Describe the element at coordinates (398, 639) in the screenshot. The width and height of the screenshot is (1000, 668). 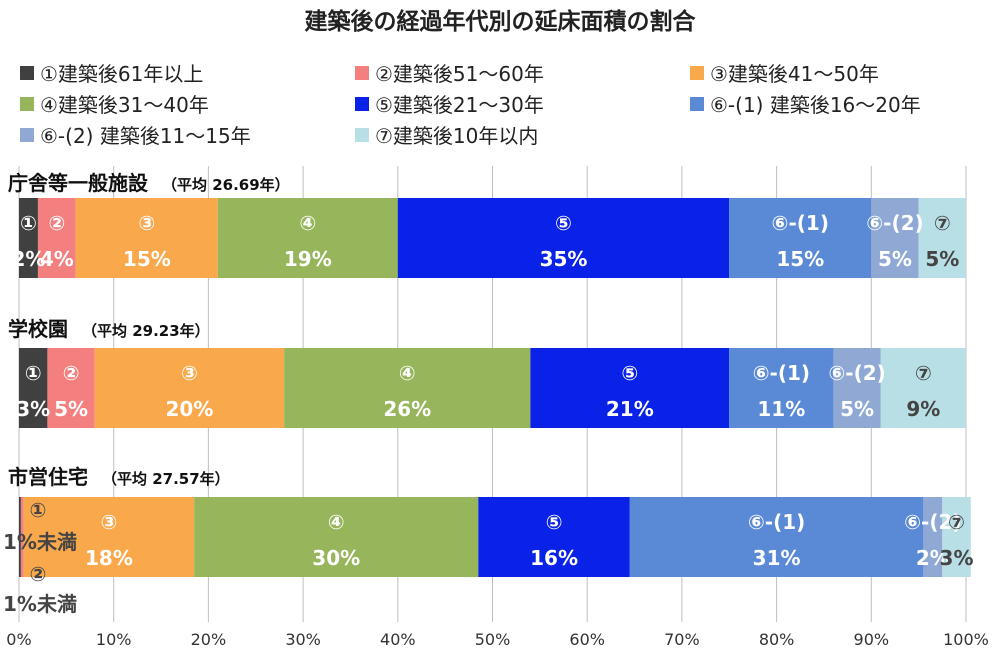
I see `x-tick-label: 40%` at that location.